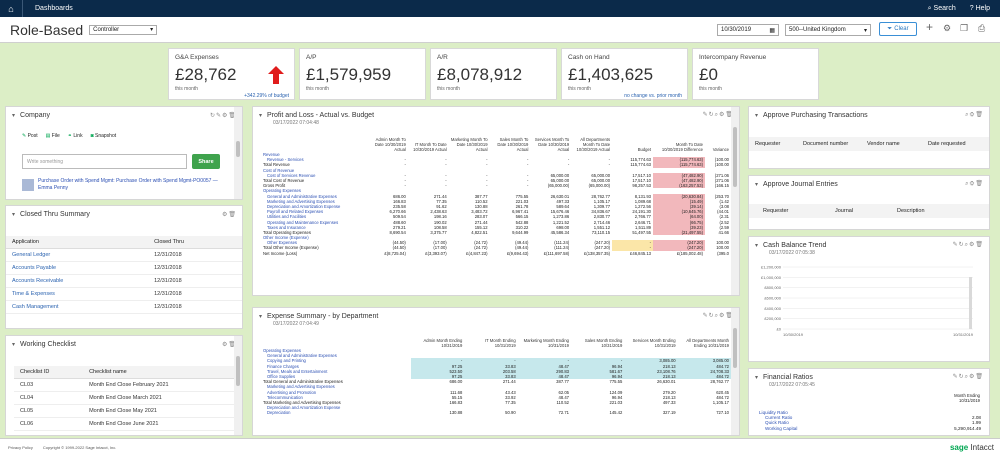  What do you see at coordinates (123, 29) in the screenshot?
I see `role-select: Controller ▾` at bounding box center [123, 29].